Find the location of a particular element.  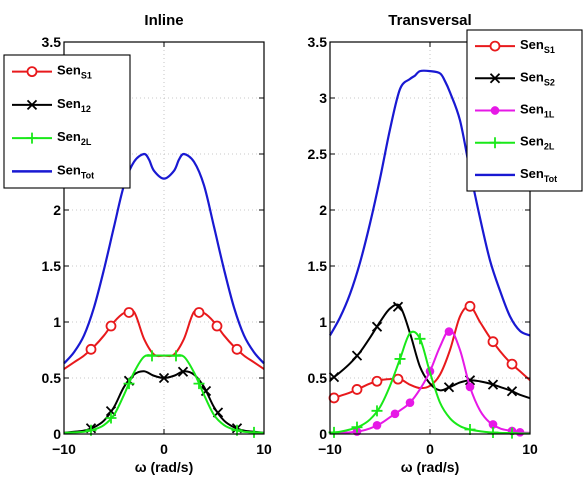

legend-marker-s2 is located at coordinates (495, 78).